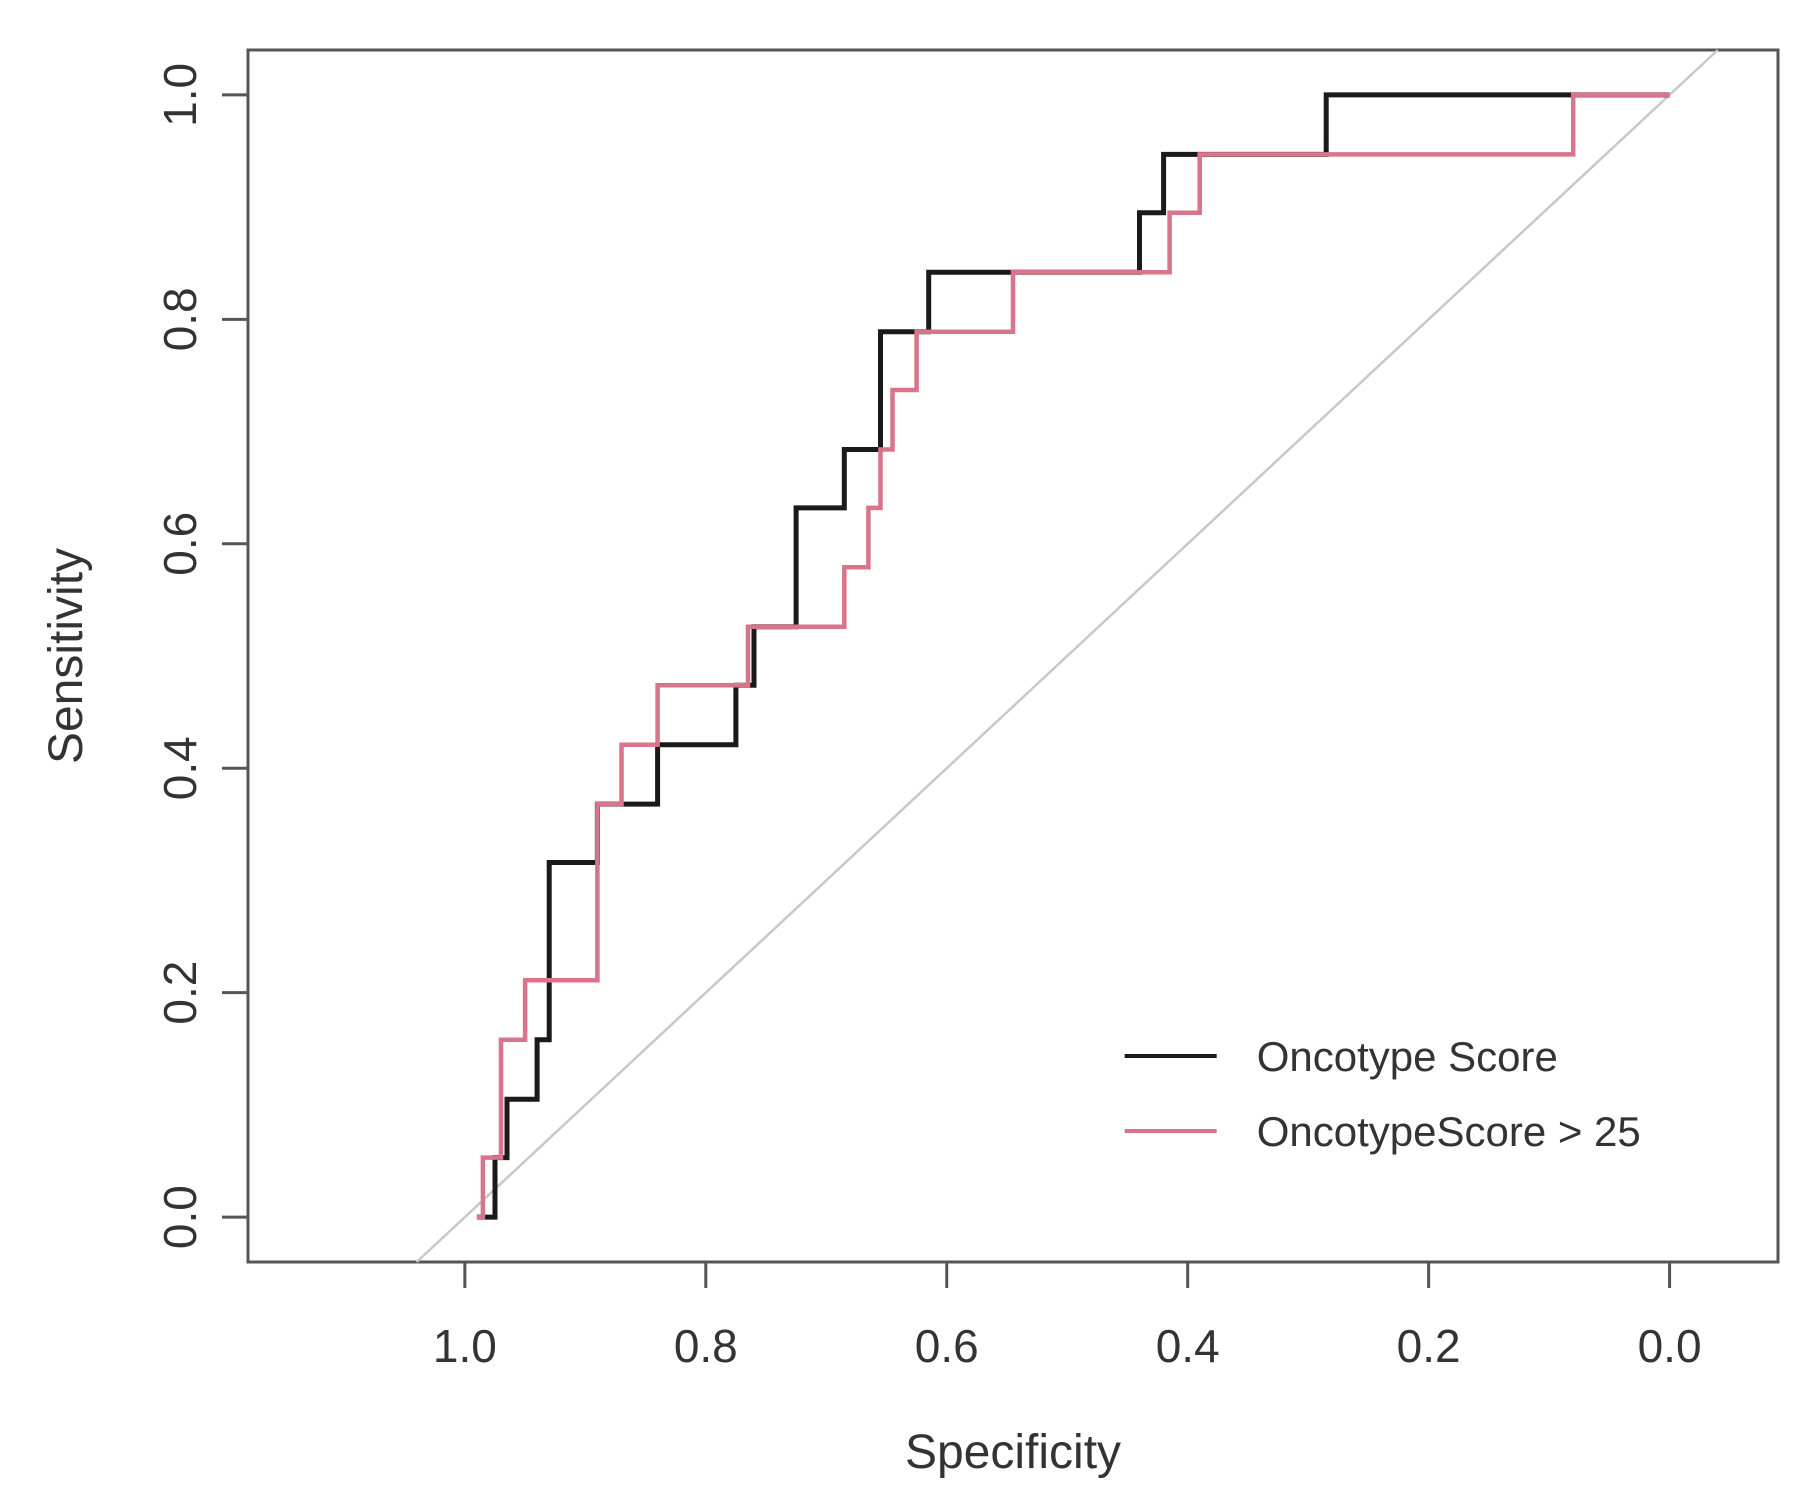 The height and width of the screenshot is (1510, 1818). I want to click on x-tick-label: 1.0, so click(465, 1346).